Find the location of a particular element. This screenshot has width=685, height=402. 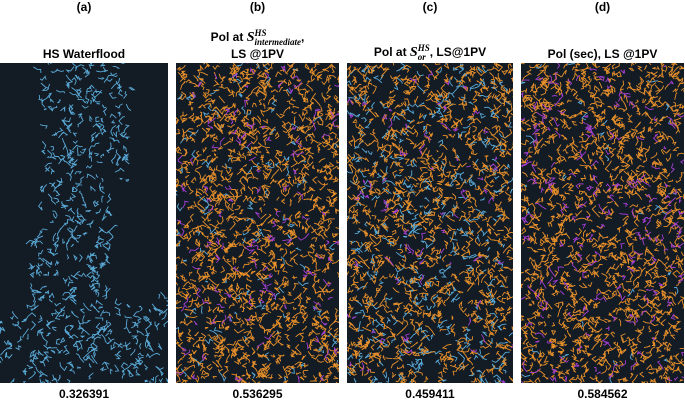

panel-label: (a) is located at coordinates (84, 7).